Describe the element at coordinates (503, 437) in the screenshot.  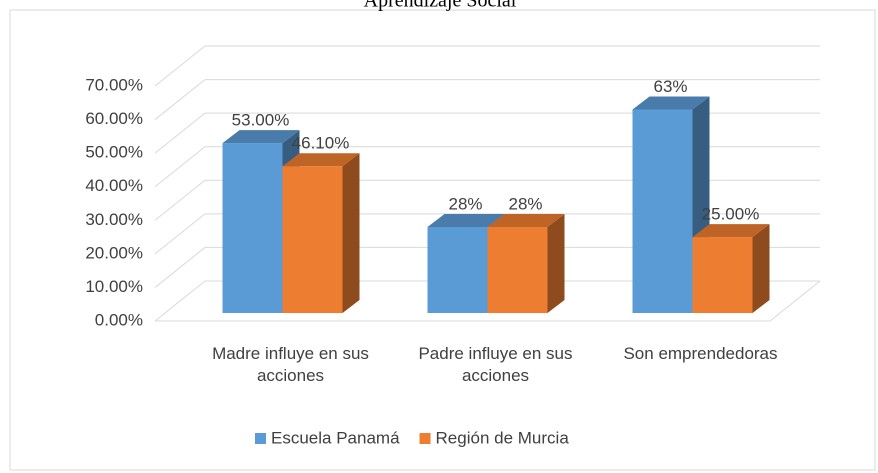
I see `legend-label: Región de Murcia` at that location.